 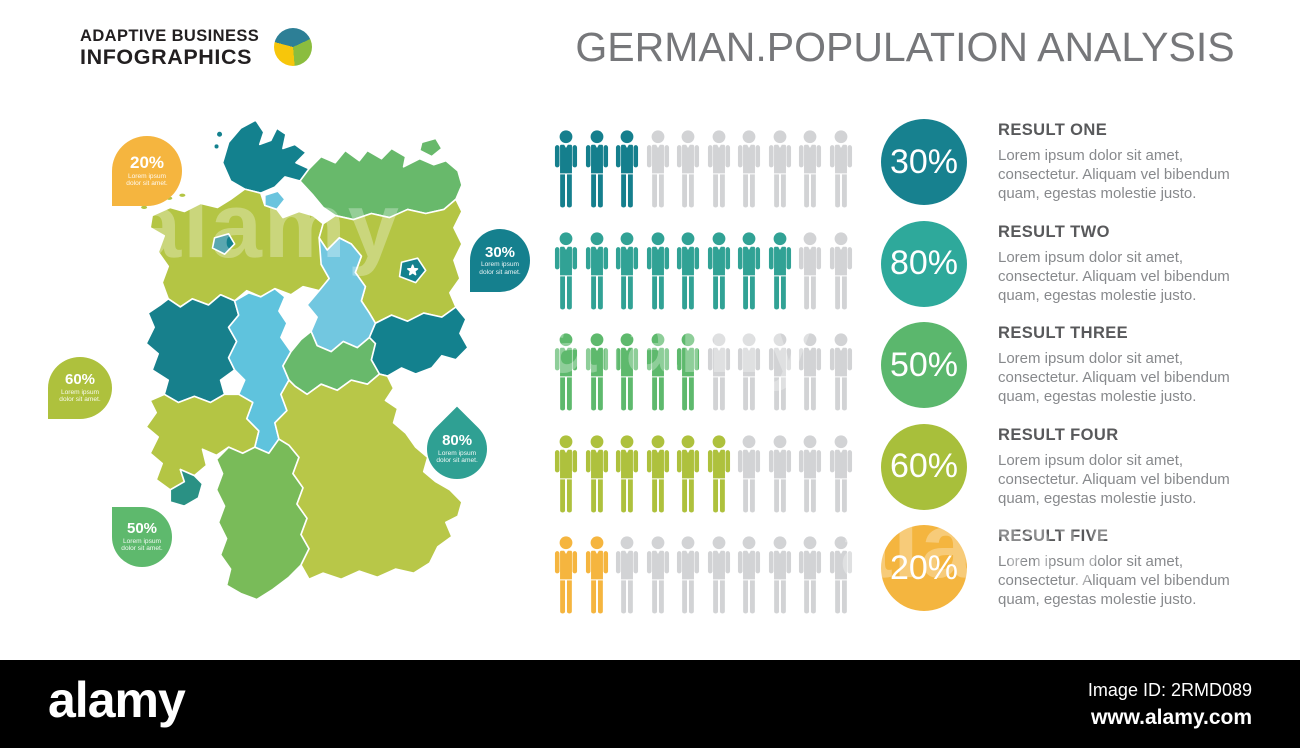 I want to click on region-north-rhine-westphalia, so click(x=192, y=348).